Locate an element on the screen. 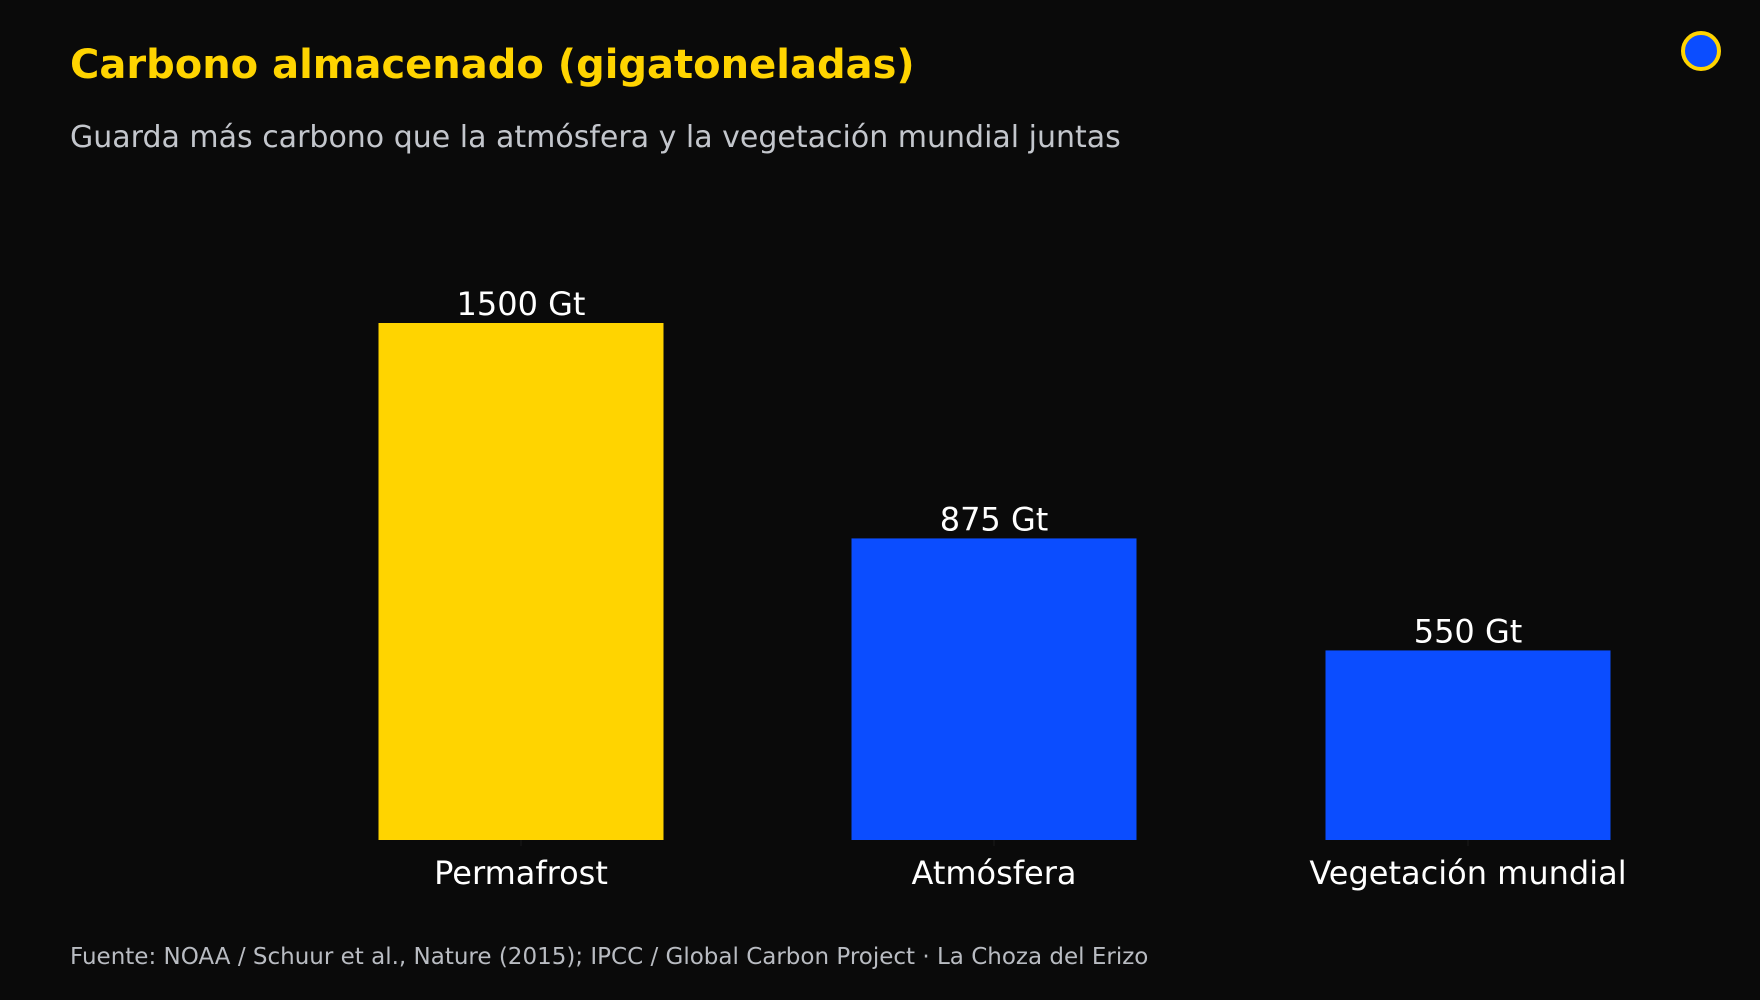  x-tick-label: Atmósfera is located at coordinates (993, 873).